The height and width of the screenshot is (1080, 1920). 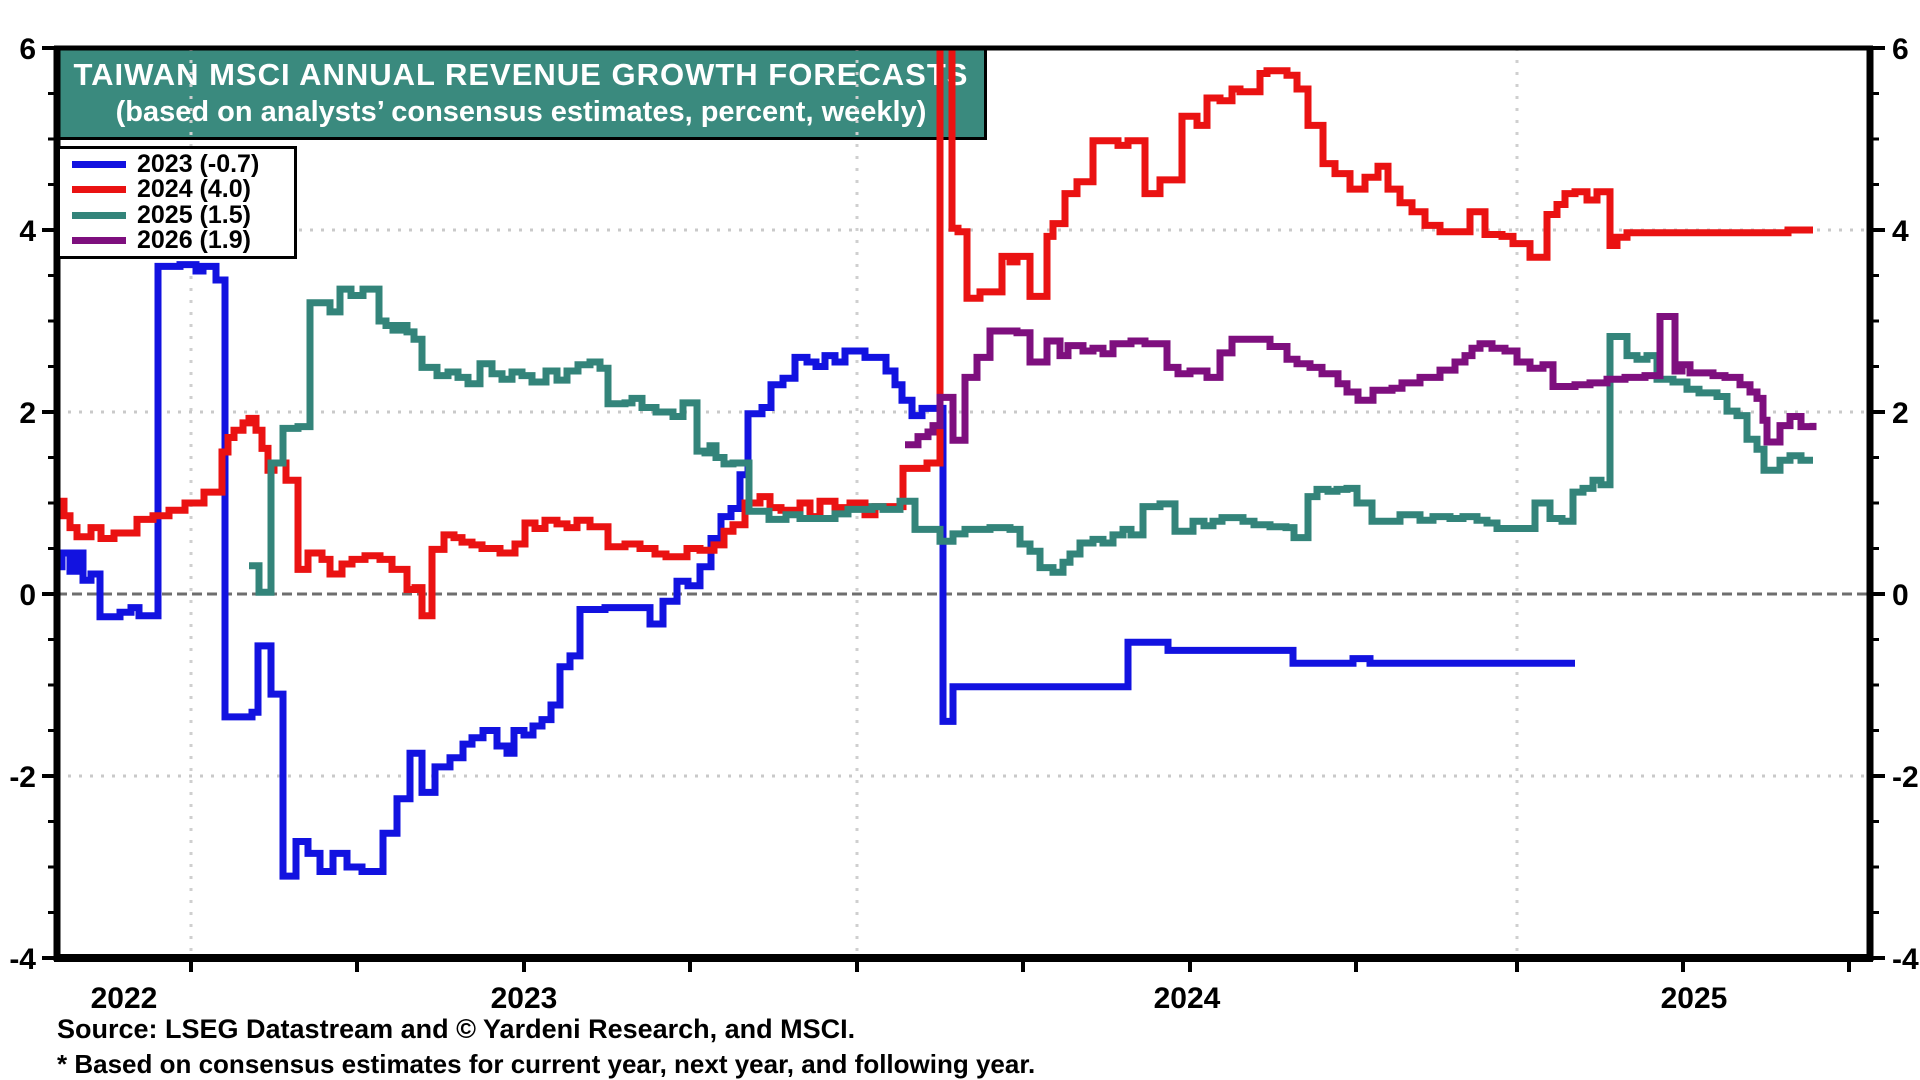 What do you see at coordinates (22, 777) in the screenshot?
I see `y-axis-label-left: -2` at bounding box center [22, 777].